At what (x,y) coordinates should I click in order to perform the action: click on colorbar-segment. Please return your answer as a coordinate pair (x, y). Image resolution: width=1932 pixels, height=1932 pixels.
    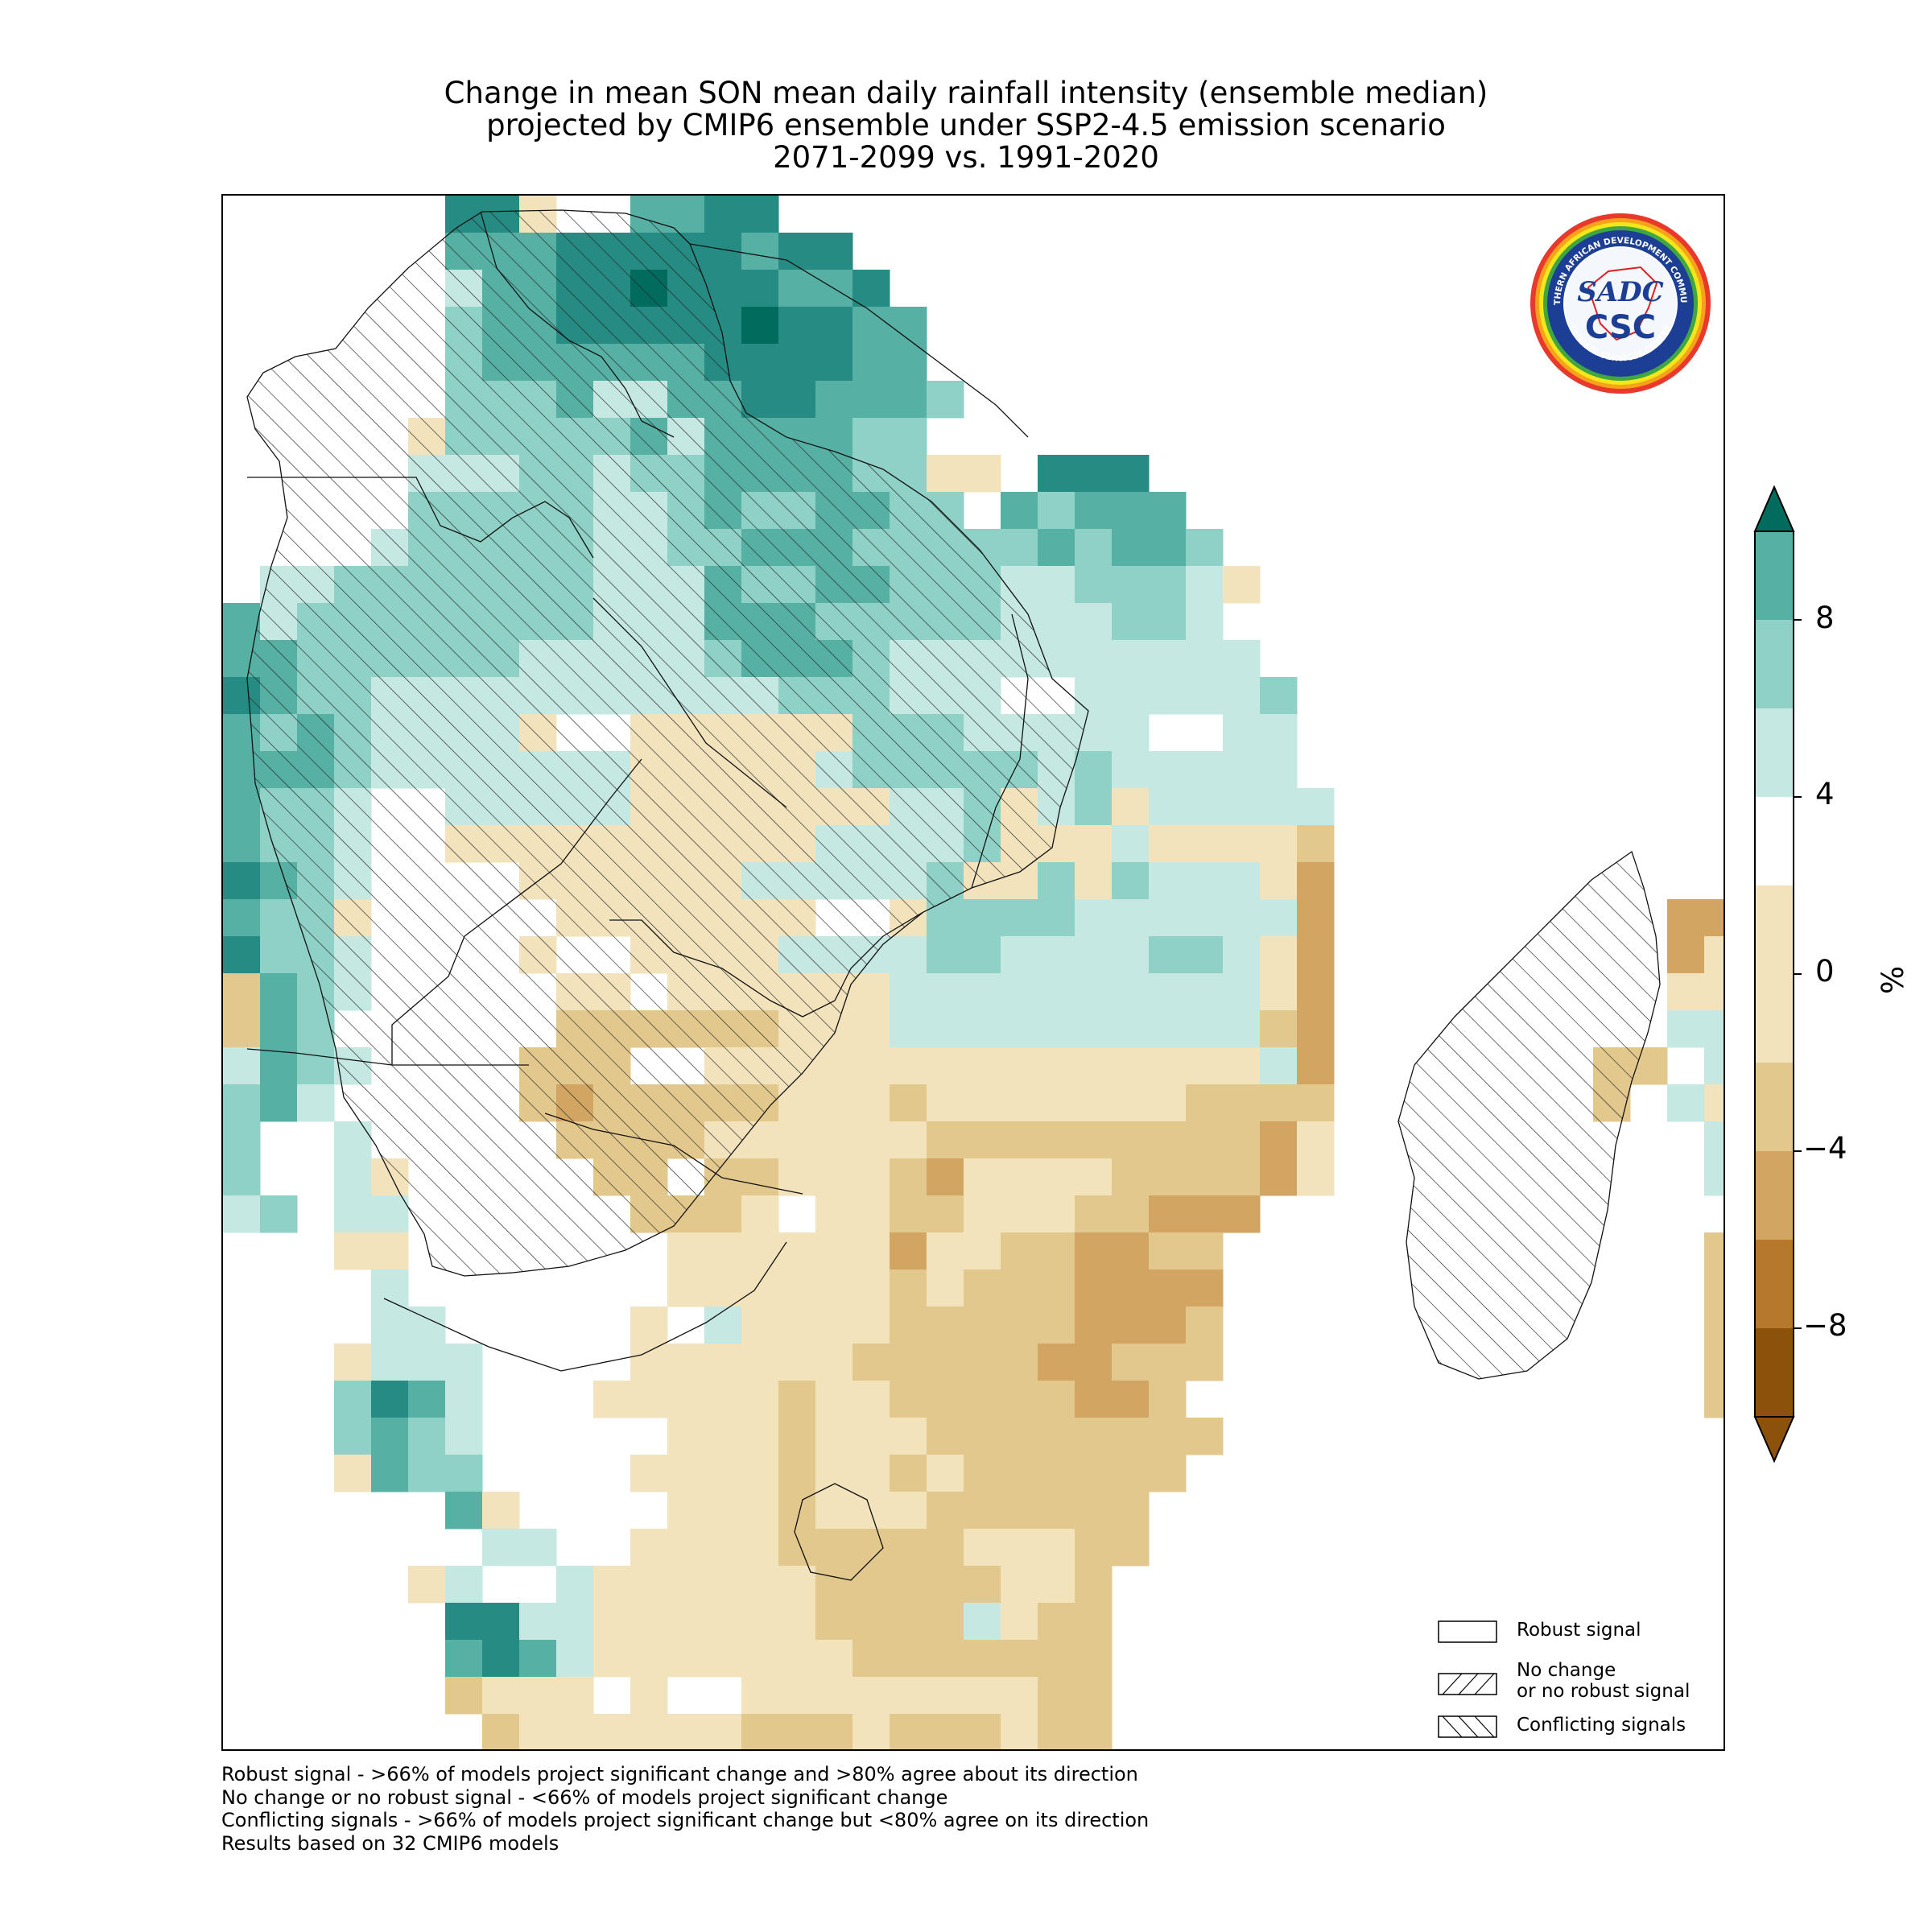
    Looking at the image, I should click on (1774, 1107).